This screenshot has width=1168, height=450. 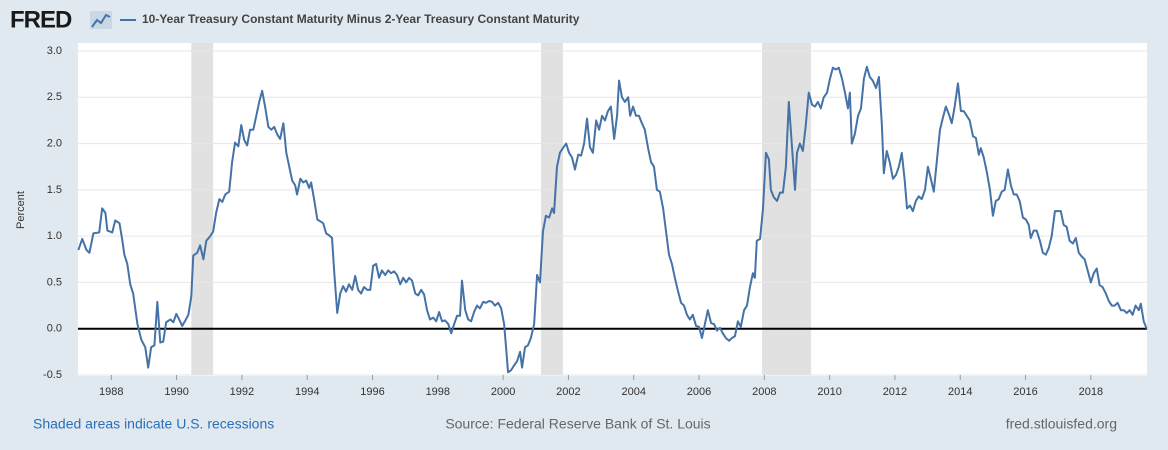 I want to click on x-tick-label: 2018, so click(x=1091, y=392).